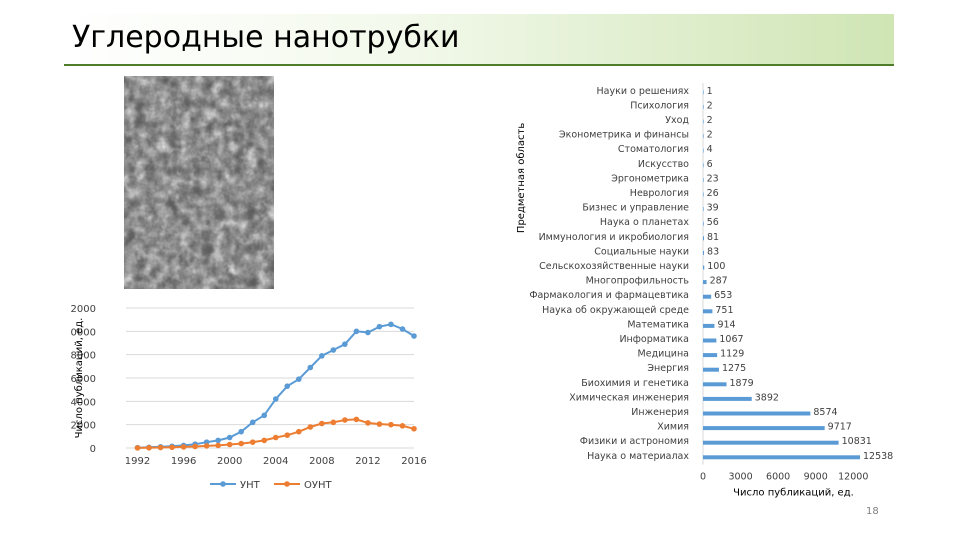 The height and width of the screenshot is (540, 960). What do you see at coordinates (668, 368) in the screenshot?
I see `category-label: Энергия` at bounding box center [668, 368].